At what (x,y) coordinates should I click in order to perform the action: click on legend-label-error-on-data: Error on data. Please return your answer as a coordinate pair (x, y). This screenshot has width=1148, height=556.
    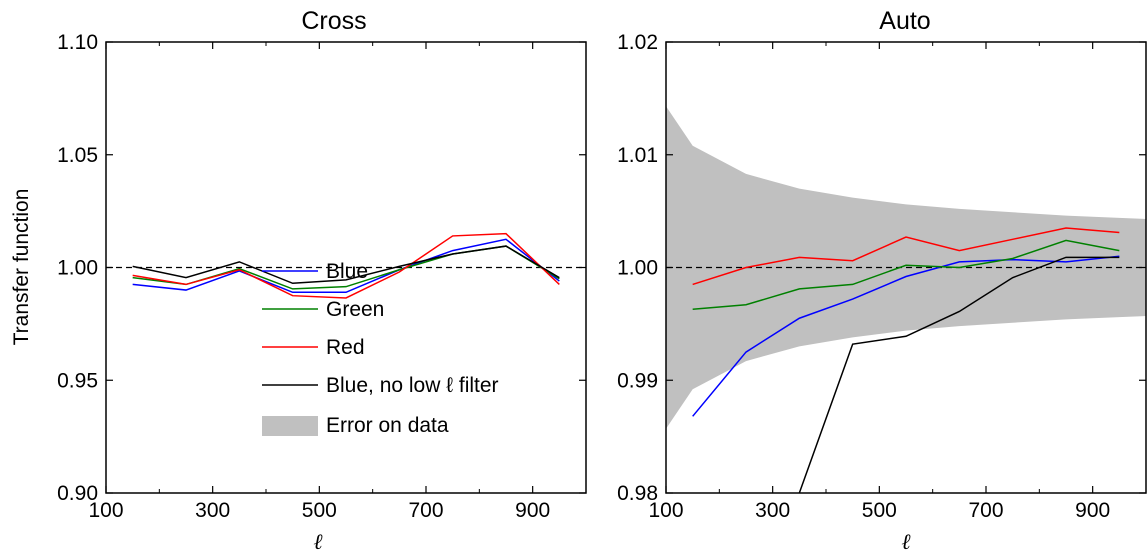
    Looking at the image, I should click on (387, 425).